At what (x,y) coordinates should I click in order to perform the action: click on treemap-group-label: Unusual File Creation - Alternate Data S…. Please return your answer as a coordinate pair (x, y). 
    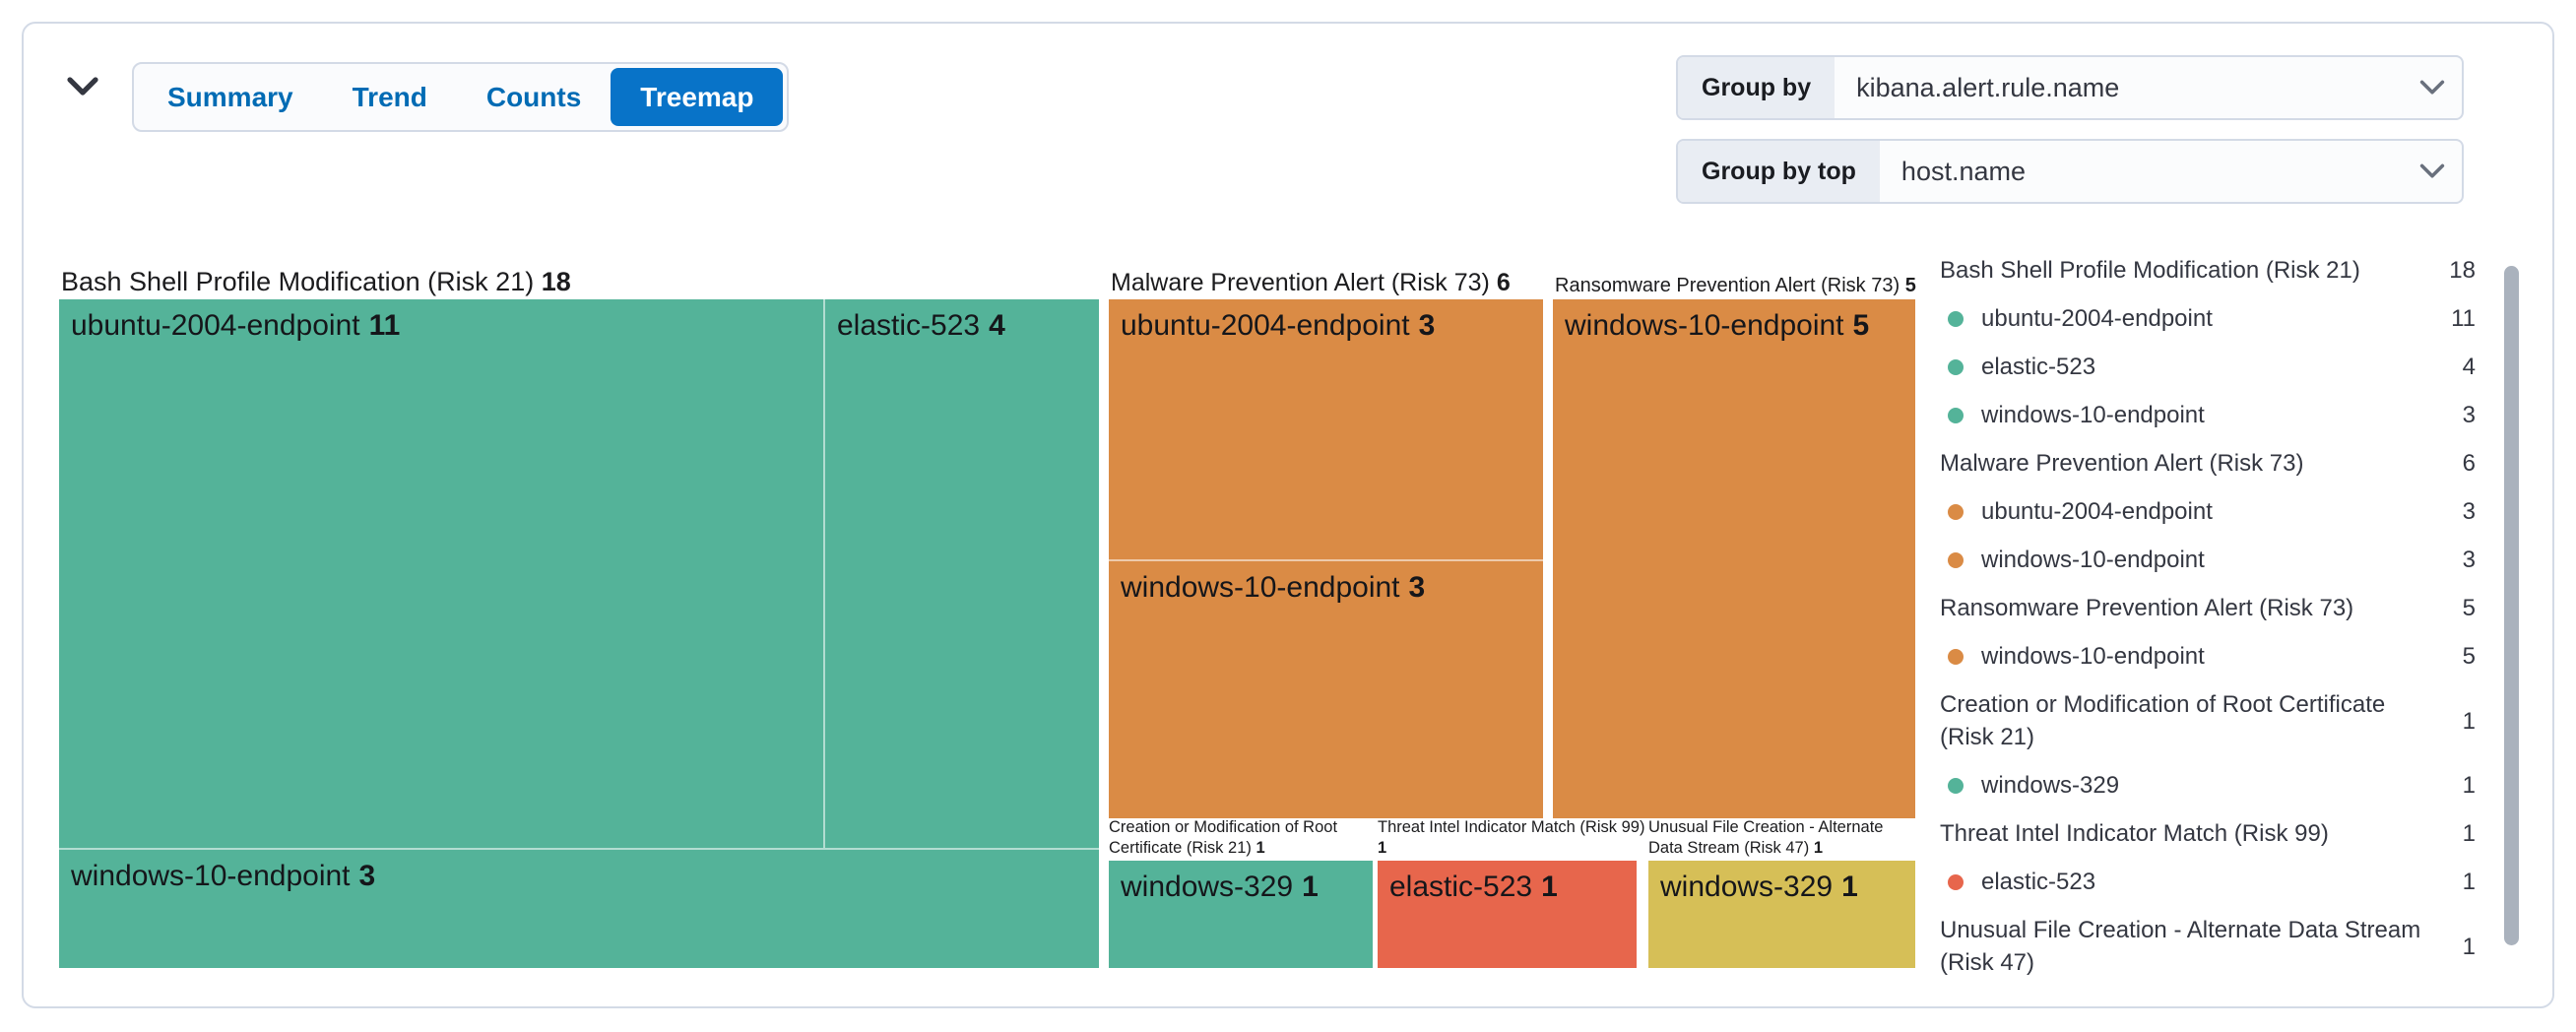
    Looking at the image, I should click on (1766, 837).